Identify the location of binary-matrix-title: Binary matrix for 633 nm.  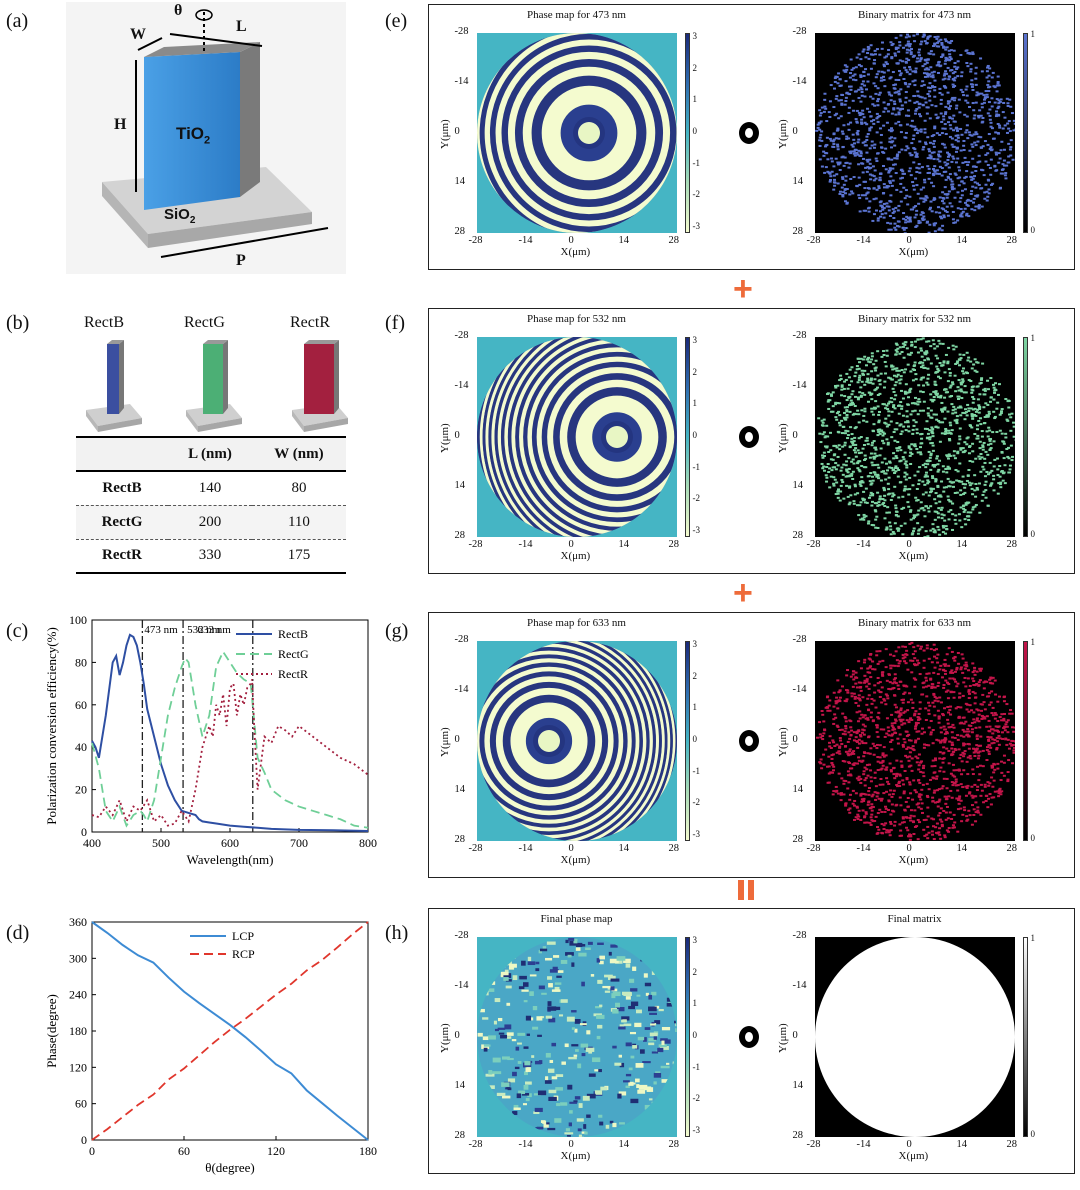
(914, 623).